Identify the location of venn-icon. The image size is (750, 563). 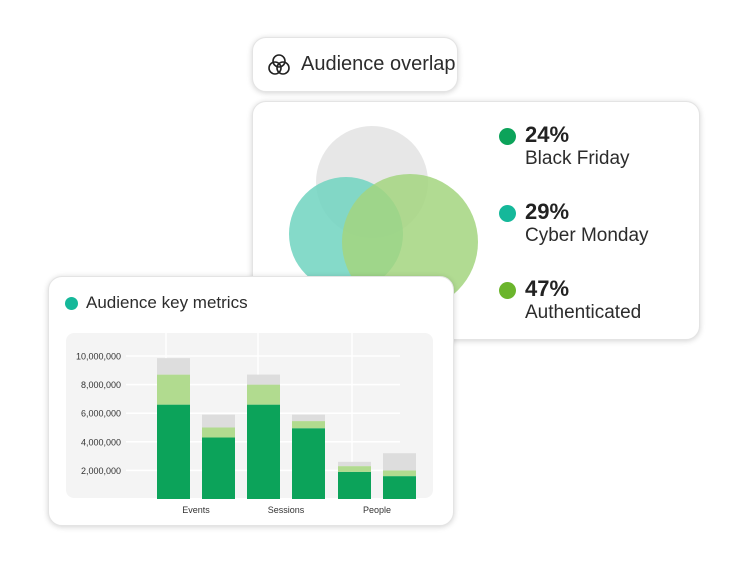
(279, 64).